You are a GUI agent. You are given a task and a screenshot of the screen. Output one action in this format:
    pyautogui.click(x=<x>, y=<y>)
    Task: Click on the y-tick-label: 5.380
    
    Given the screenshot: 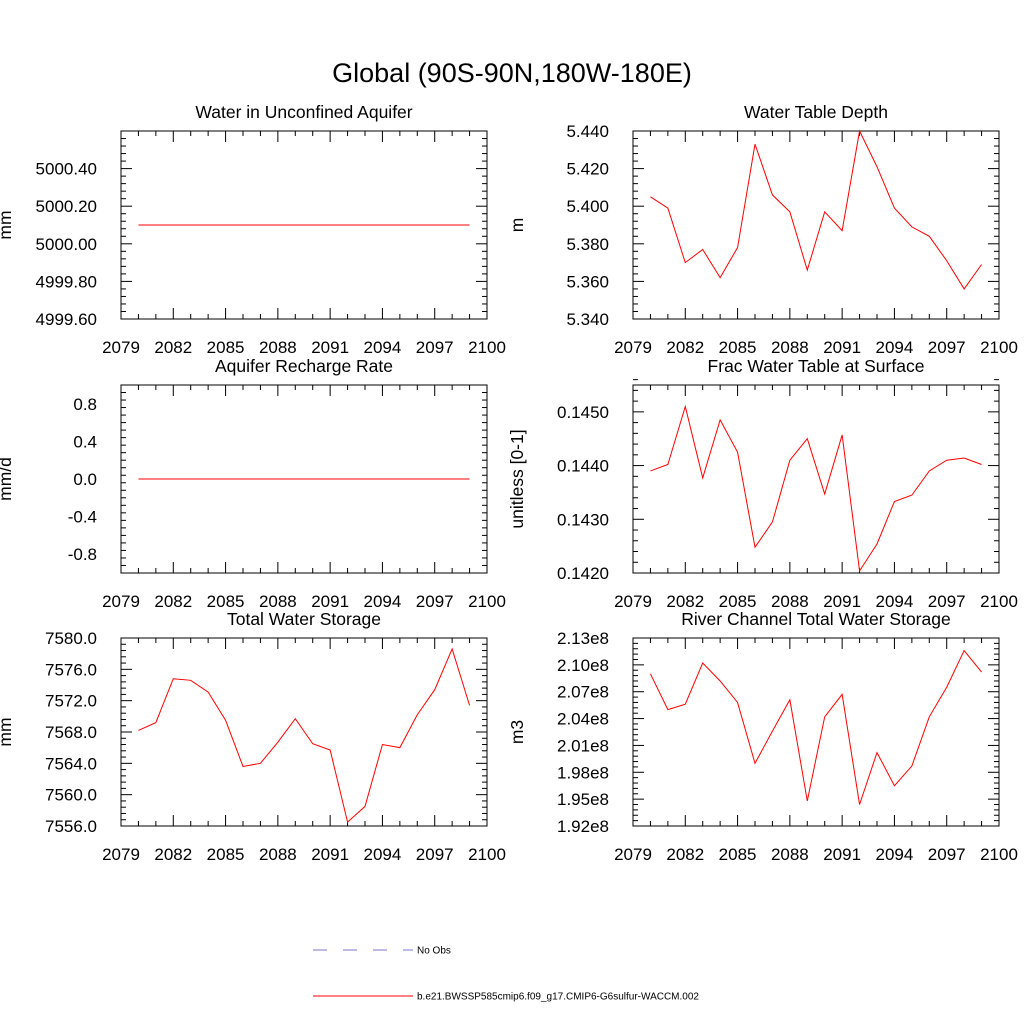 What is the action you would take?
    pyautogui.click(x=587, y=244)
    